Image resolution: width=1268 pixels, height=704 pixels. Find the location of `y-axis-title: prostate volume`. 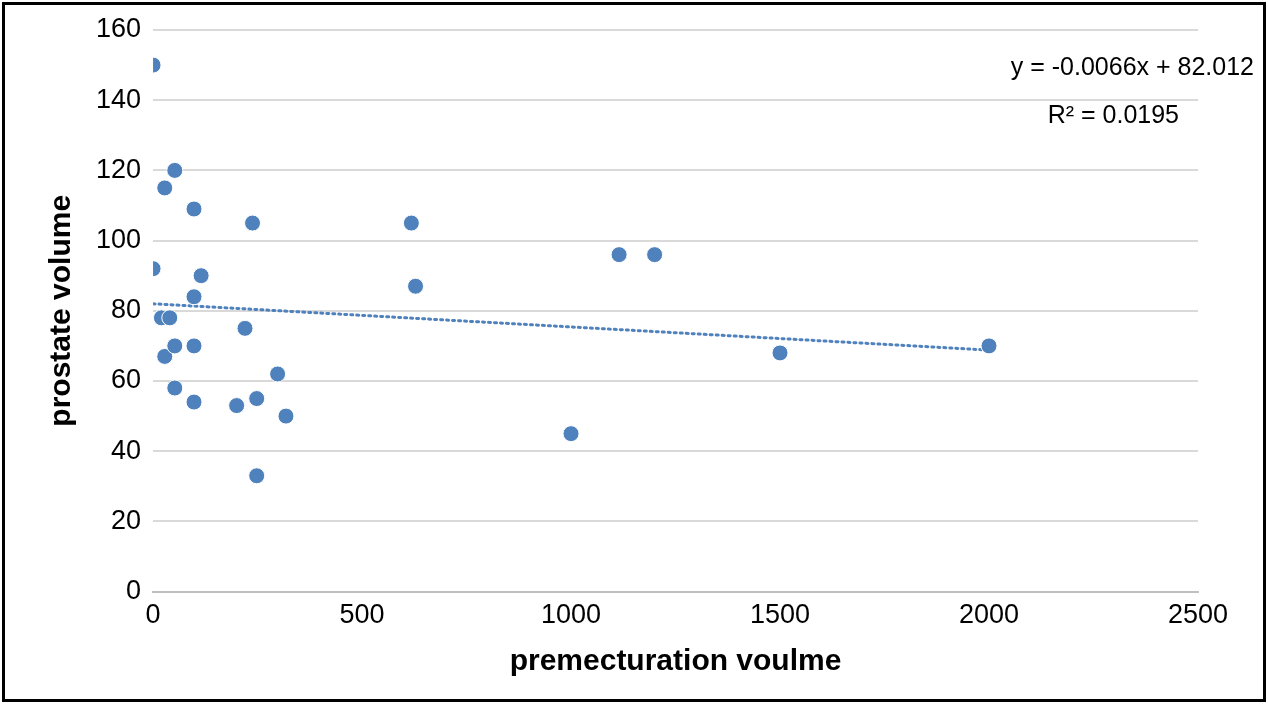

y-axis-title: prostate volume is located at coordinates (60, 310).